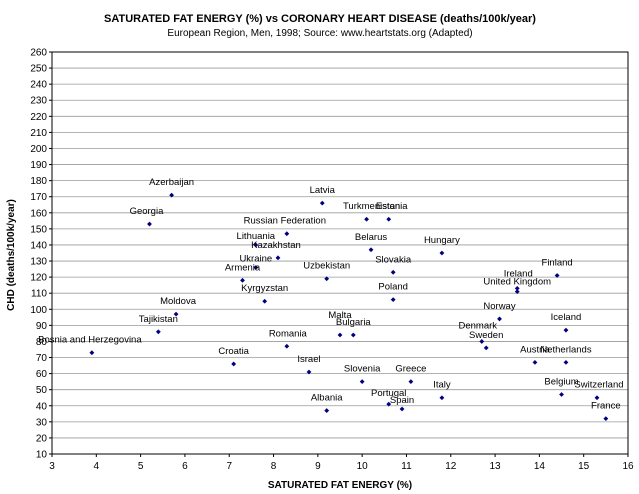  What do you see at coordinates (566, 317) in the screenshot?
I see `point-label: Iceland` at bounding box center [566, 317].